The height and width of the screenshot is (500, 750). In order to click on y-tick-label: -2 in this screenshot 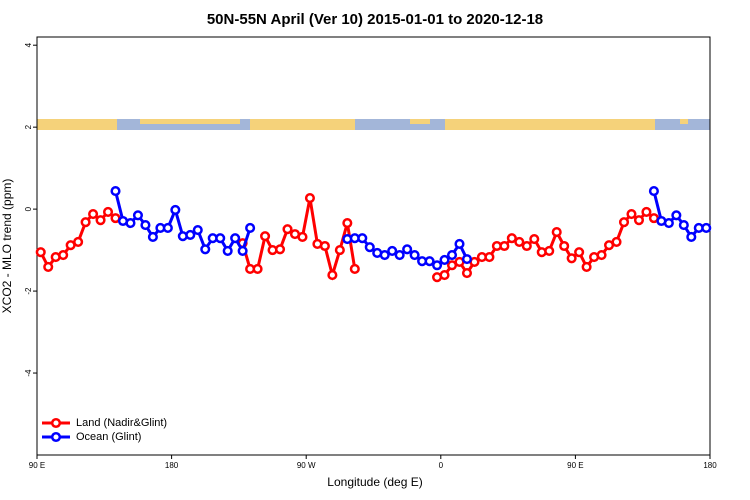, I will do `click(28, 291)`.